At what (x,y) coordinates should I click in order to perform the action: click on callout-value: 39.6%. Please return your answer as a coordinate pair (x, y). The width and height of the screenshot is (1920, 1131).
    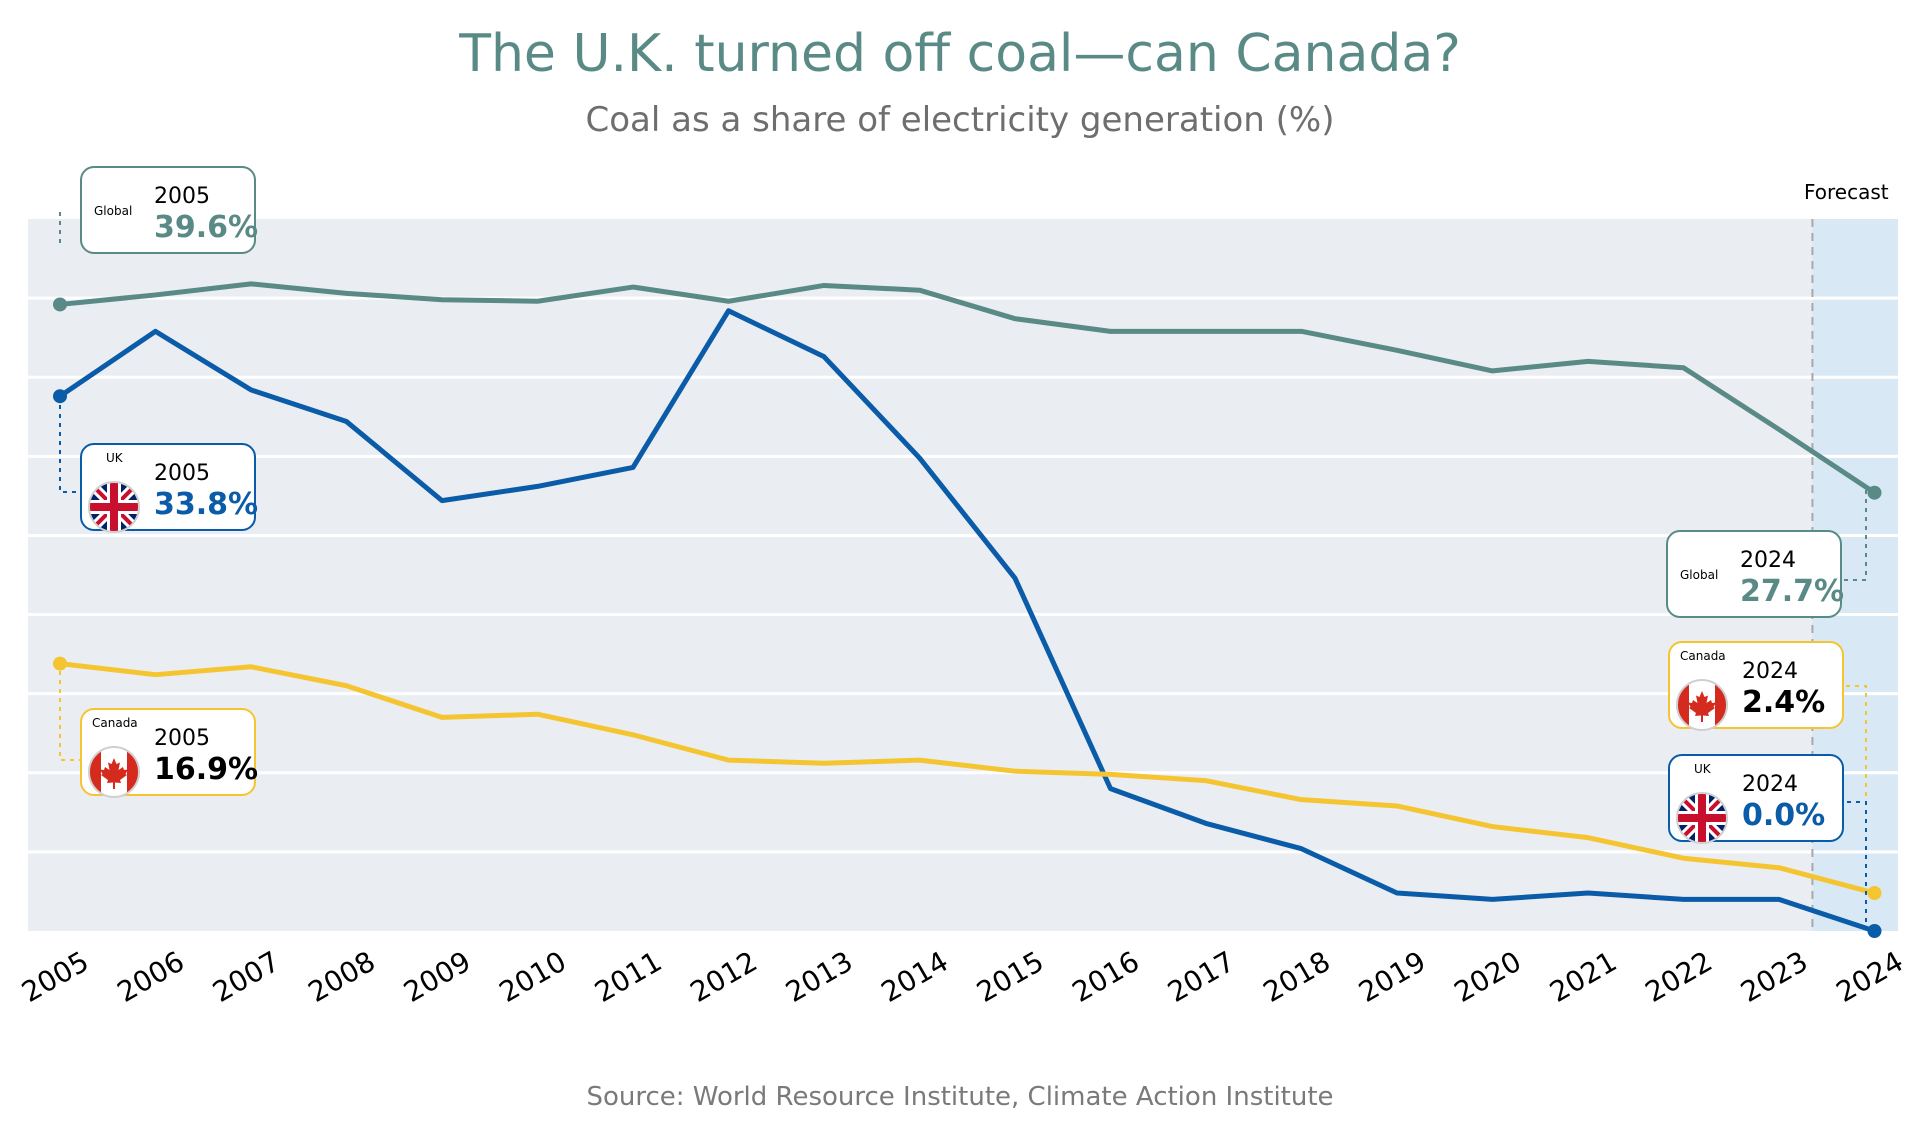
    Looking at the image, I should click on (206, 227).